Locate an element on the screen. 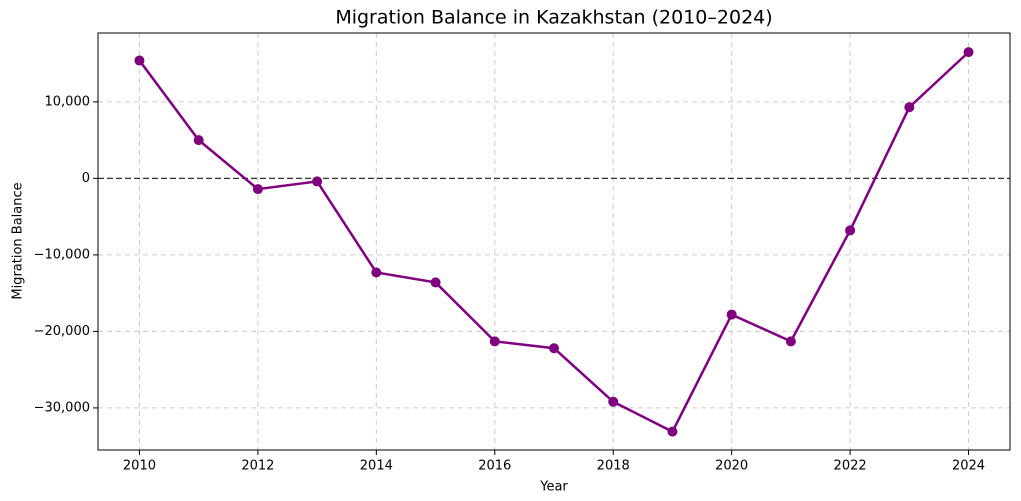  x-tick-label: 2016 is located at coordinates (494, 466).